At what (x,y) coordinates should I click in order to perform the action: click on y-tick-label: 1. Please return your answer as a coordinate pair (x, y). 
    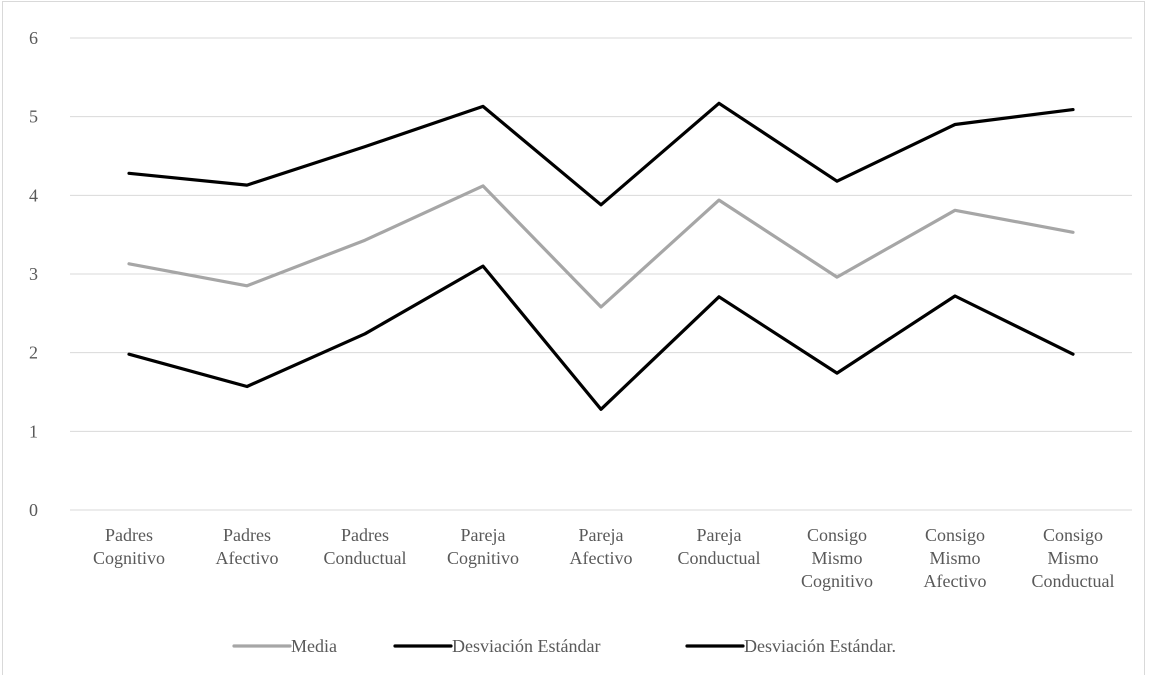
    Looking at the image, I should click on (33, 431).